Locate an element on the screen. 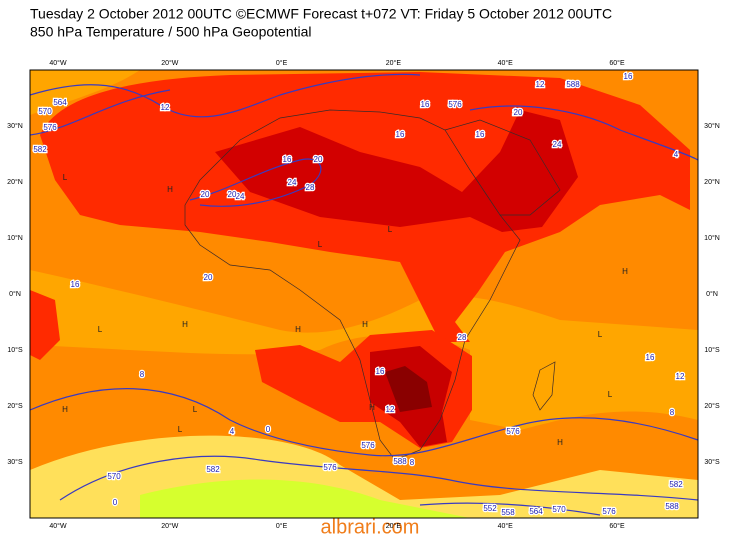 The width and height of the screenshot is (730, 538). watermark: albrari.com is located at coordinates (370, 527).